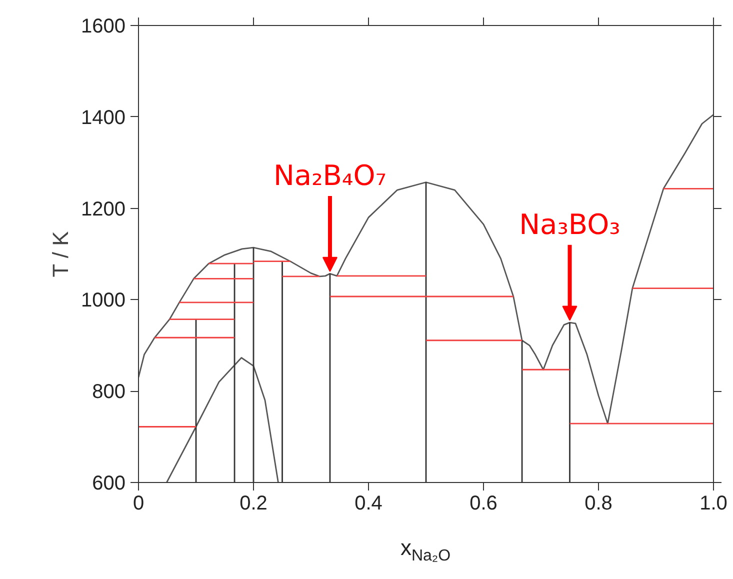 This screenshot has height=579, width=733. What do you see at coordinates (254, 503) in the screenshot?
I see `x-tick-label: 0.2` at bounding box center [254, 503].